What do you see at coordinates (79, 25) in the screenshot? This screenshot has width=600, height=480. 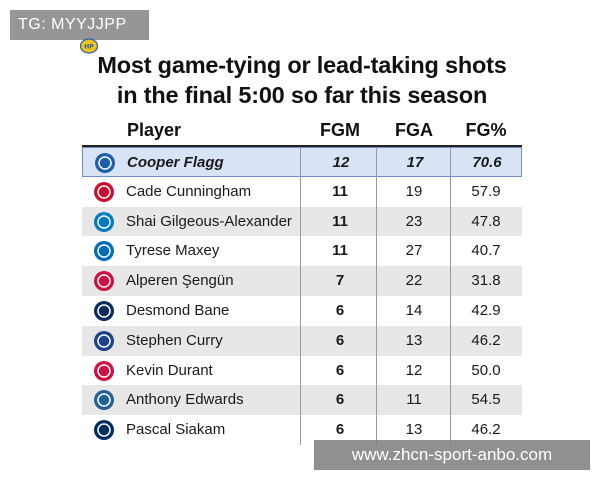 I see `watermark-top: TG: MYYJJPP` at bounding box center [79, 25].